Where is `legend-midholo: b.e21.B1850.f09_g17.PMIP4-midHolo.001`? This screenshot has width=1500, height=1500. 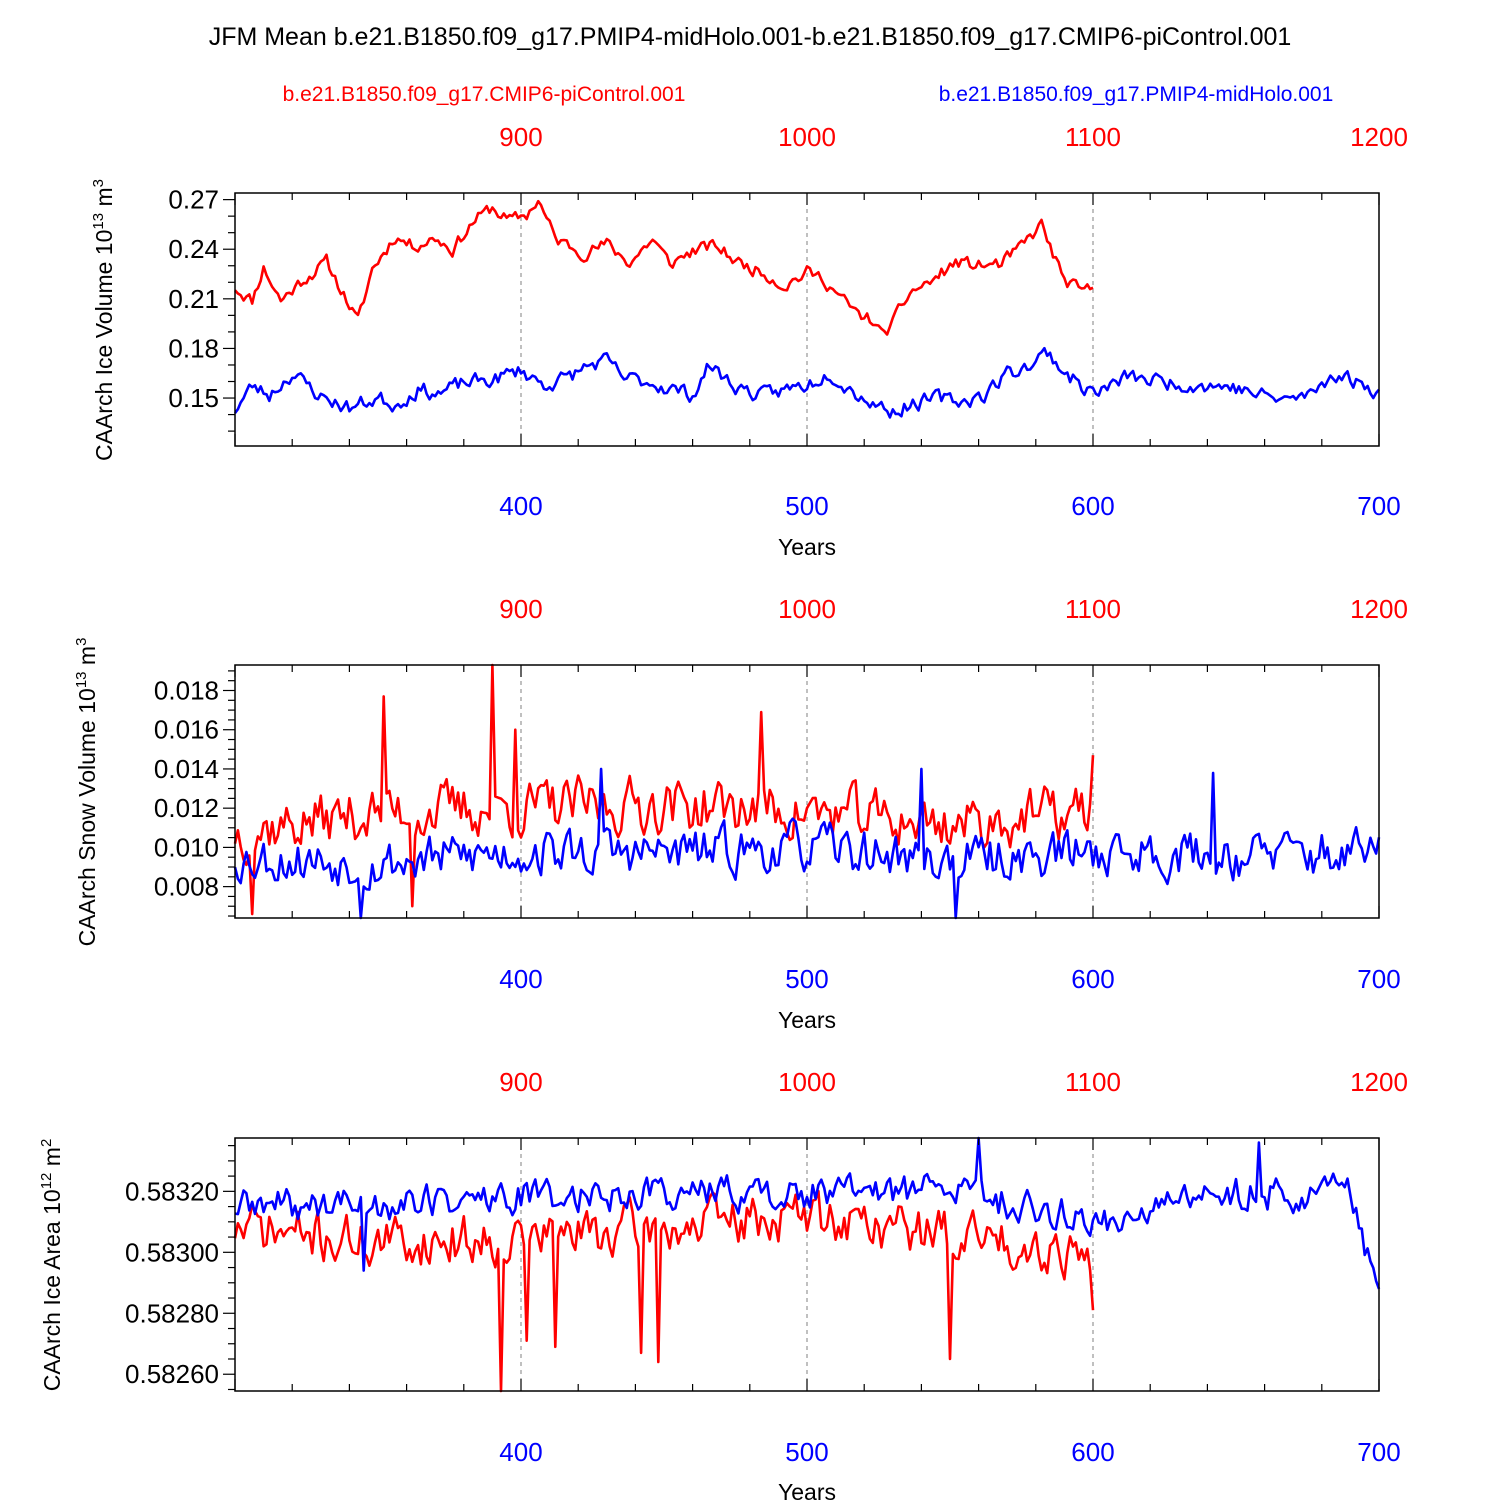 legend-midholo: b.e21.B1850.f09_g17.PMIP4-midHolo.001 is located at coordinates (1136, 94).